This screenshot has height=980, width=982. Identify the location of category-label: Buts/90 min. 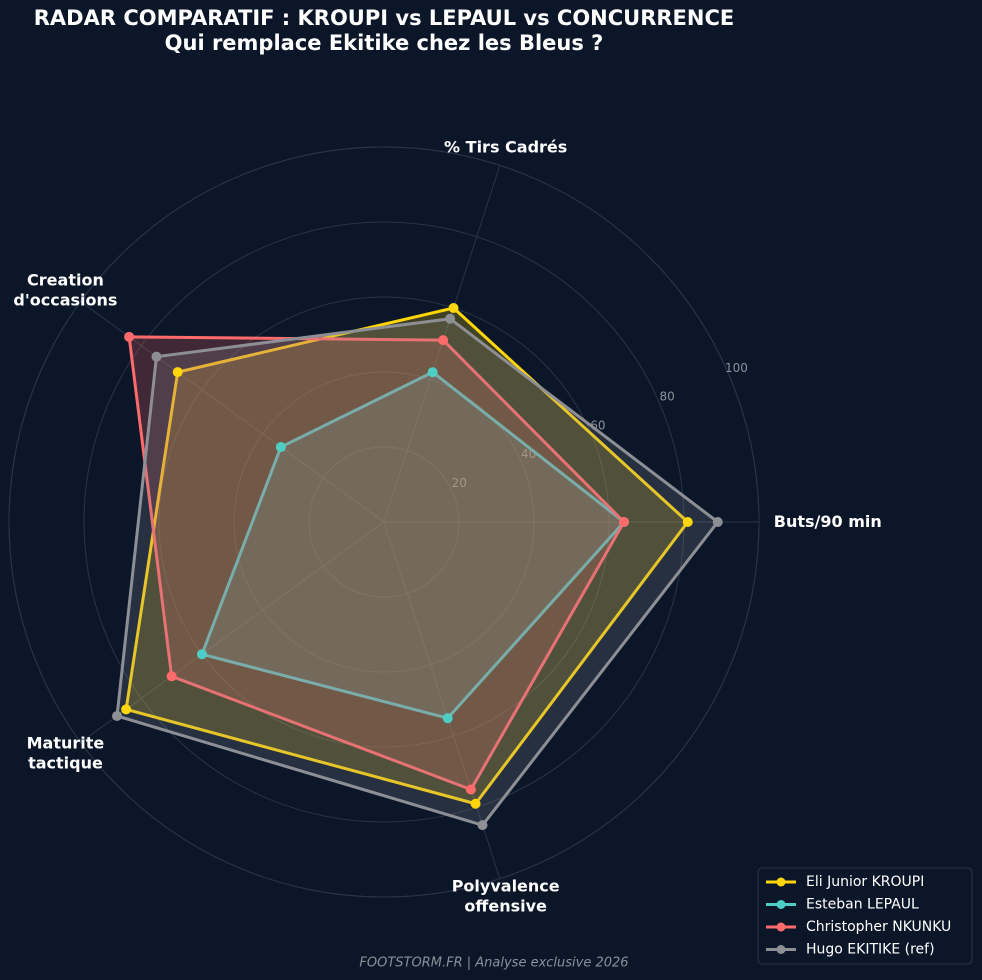
(828, 521).